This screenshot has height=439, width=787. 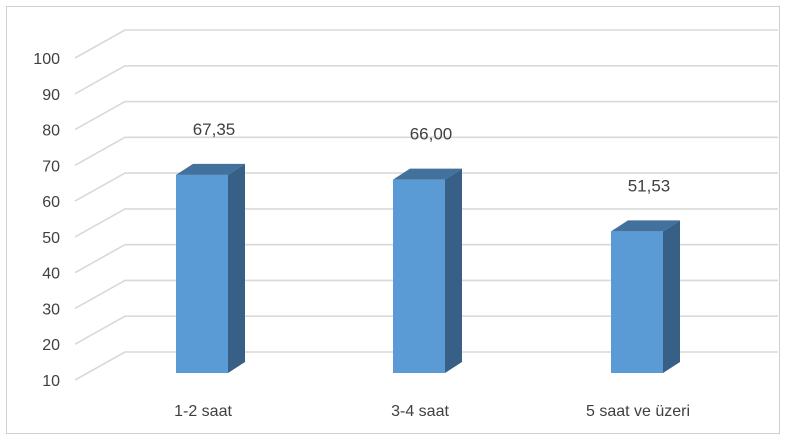 What do you see at coordinates (51, 274) in the screenshot?
I see `y-tick-label: 40` at bounding box center [51, 274].